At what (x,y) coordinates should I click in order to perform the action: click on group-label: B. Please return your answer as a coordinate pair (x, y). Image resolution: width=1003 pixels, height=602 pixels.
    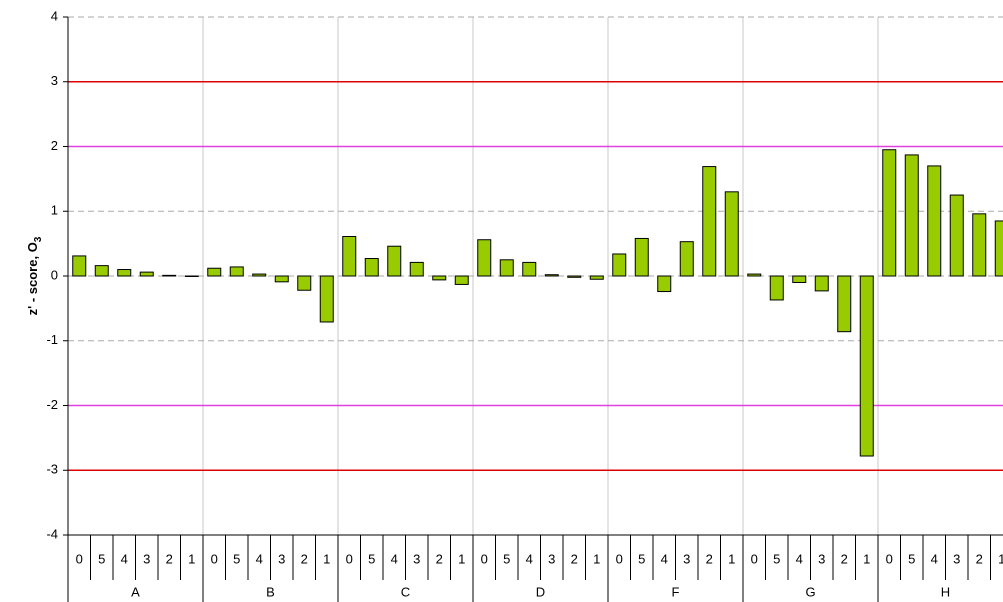
    Looking at the image, I should click on (270, 591).